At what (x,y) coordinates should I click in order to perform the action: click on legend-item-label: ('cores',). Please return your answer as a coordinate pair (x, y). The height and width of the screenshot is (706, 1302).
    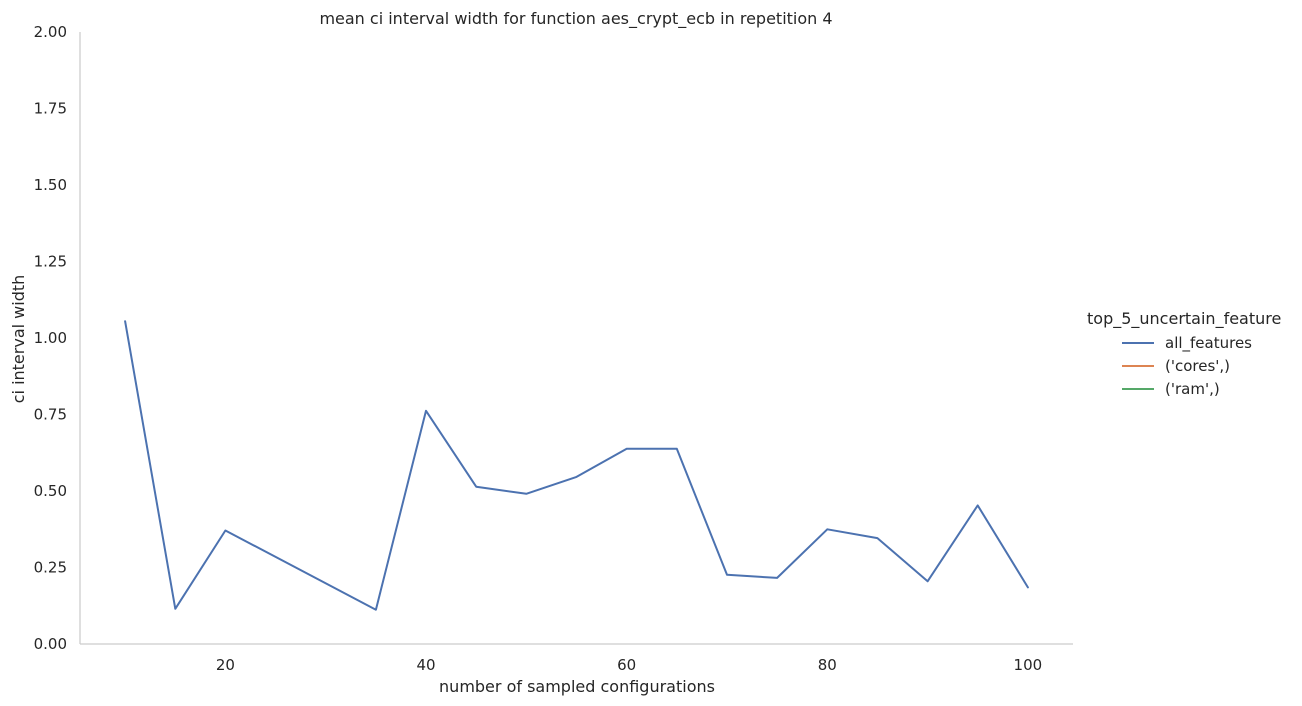
    Looking at the image, I should click on (1197, 366).